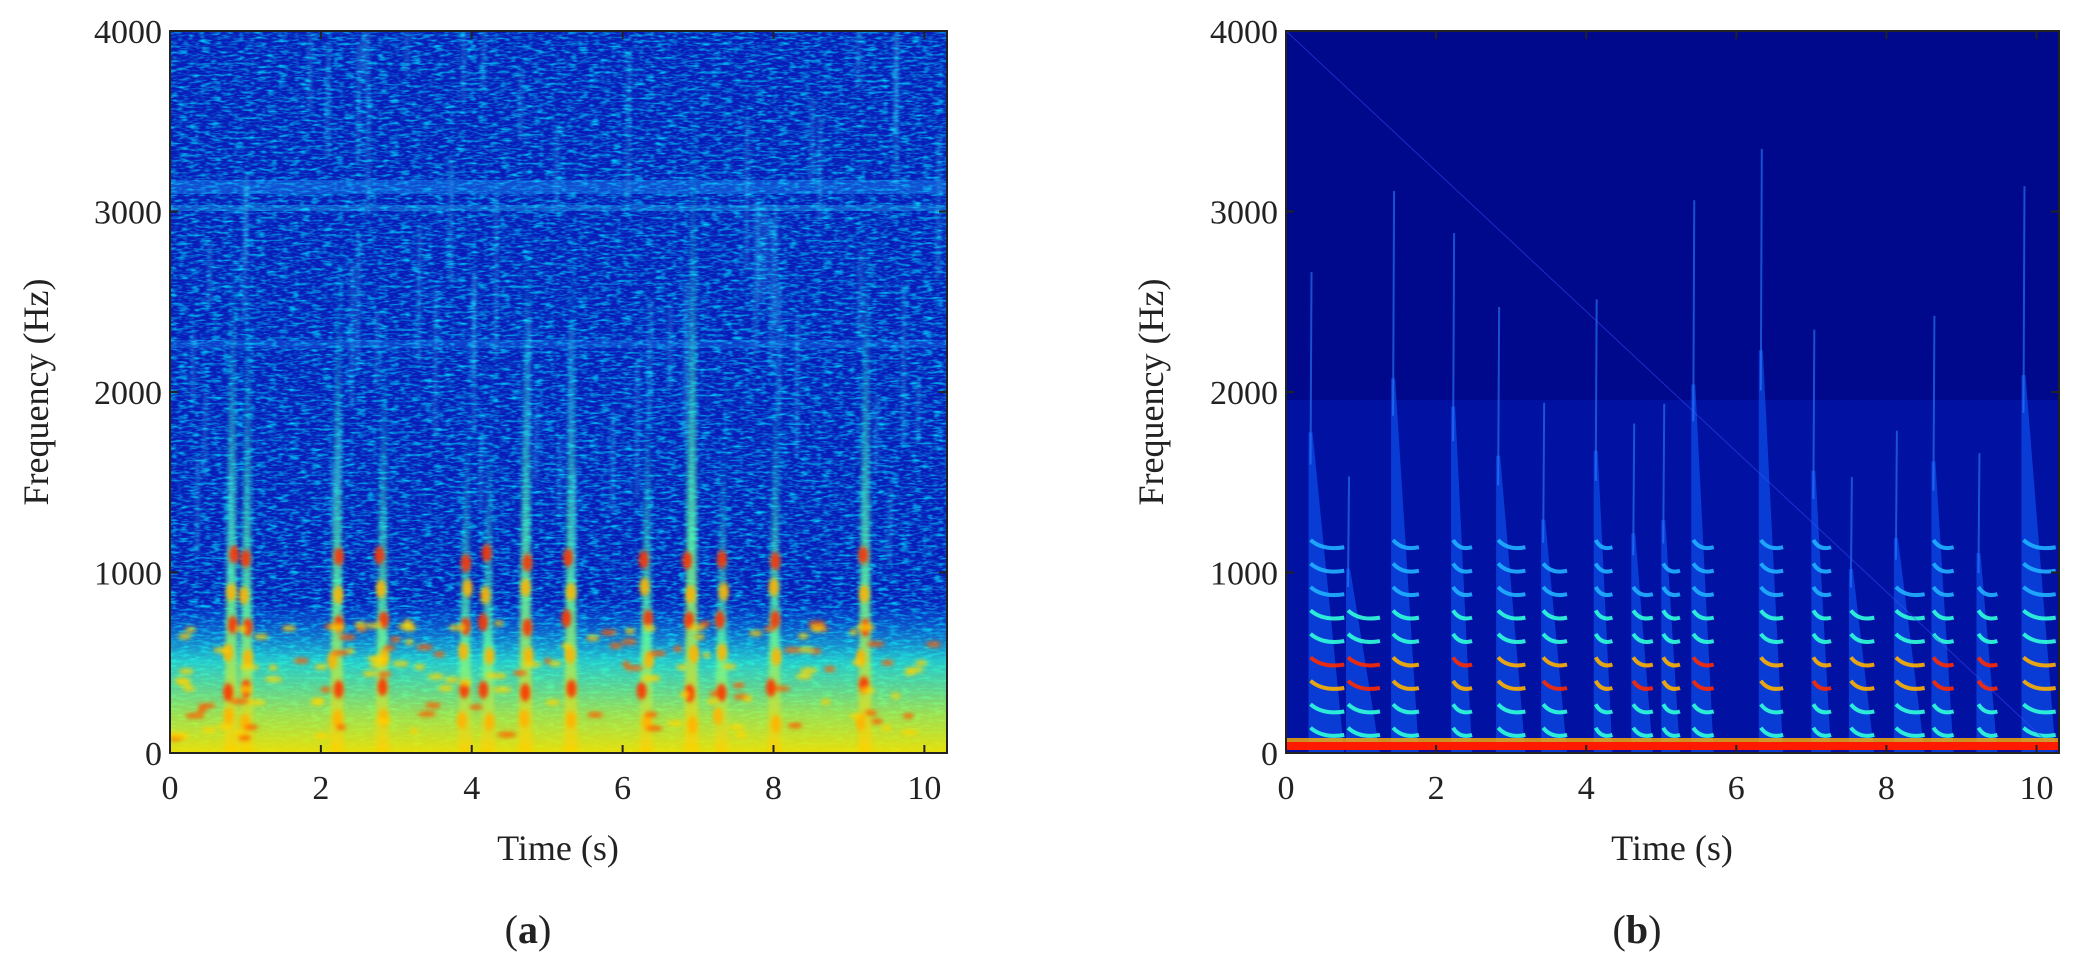 Image resolution: width=2074 pixels, height=970 pixels. What do you see at coordinates (170, 788) in the screenshot?
I see `x-tick-label: 0` at bounding box center [170, 788].